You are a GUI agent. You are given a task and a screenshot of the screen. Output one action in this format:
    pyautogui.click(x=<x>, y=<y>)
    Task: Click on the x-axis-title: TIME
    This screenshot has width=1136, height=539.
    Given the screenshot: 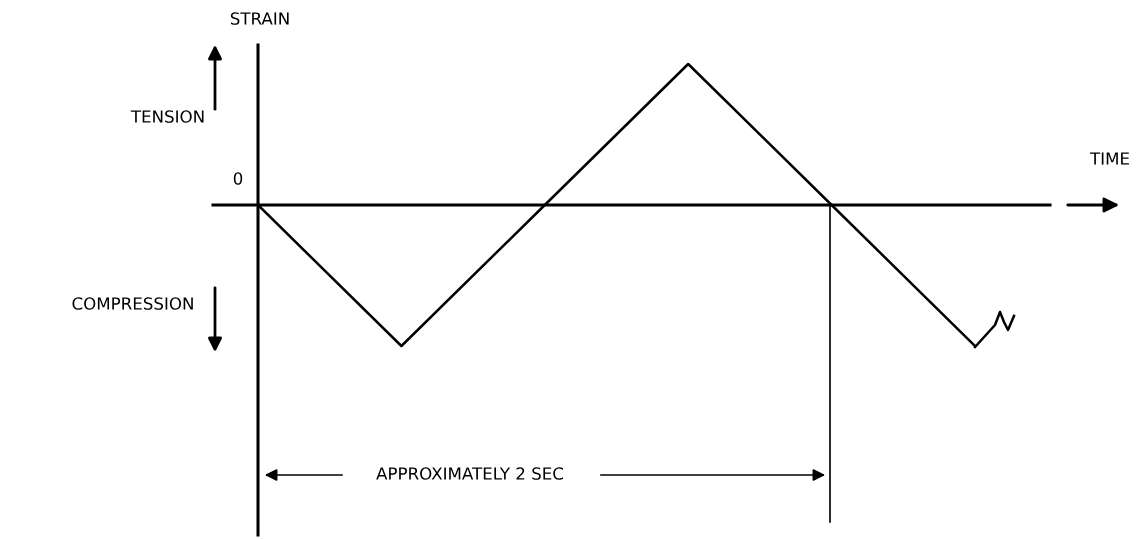 What is the action you would take?
    pyautogui.click(x=1109, y=158)
    